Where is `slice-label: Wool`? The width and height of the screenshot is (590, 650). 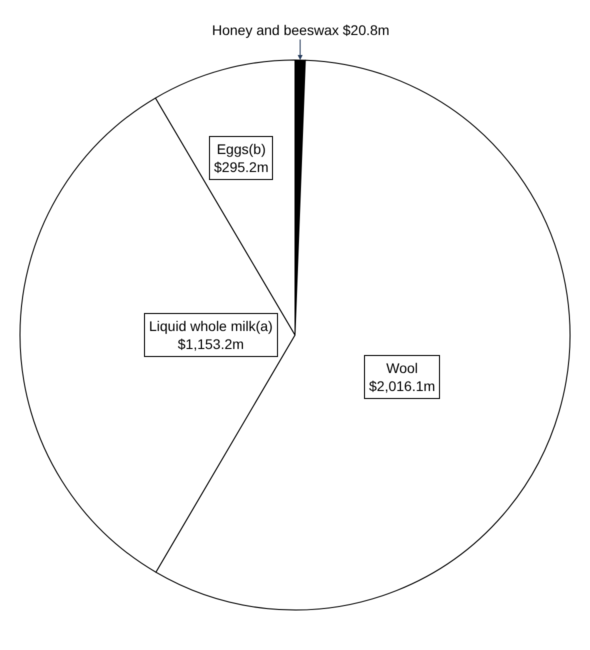
slice-label: Wool is located at coordinates (402, 368).